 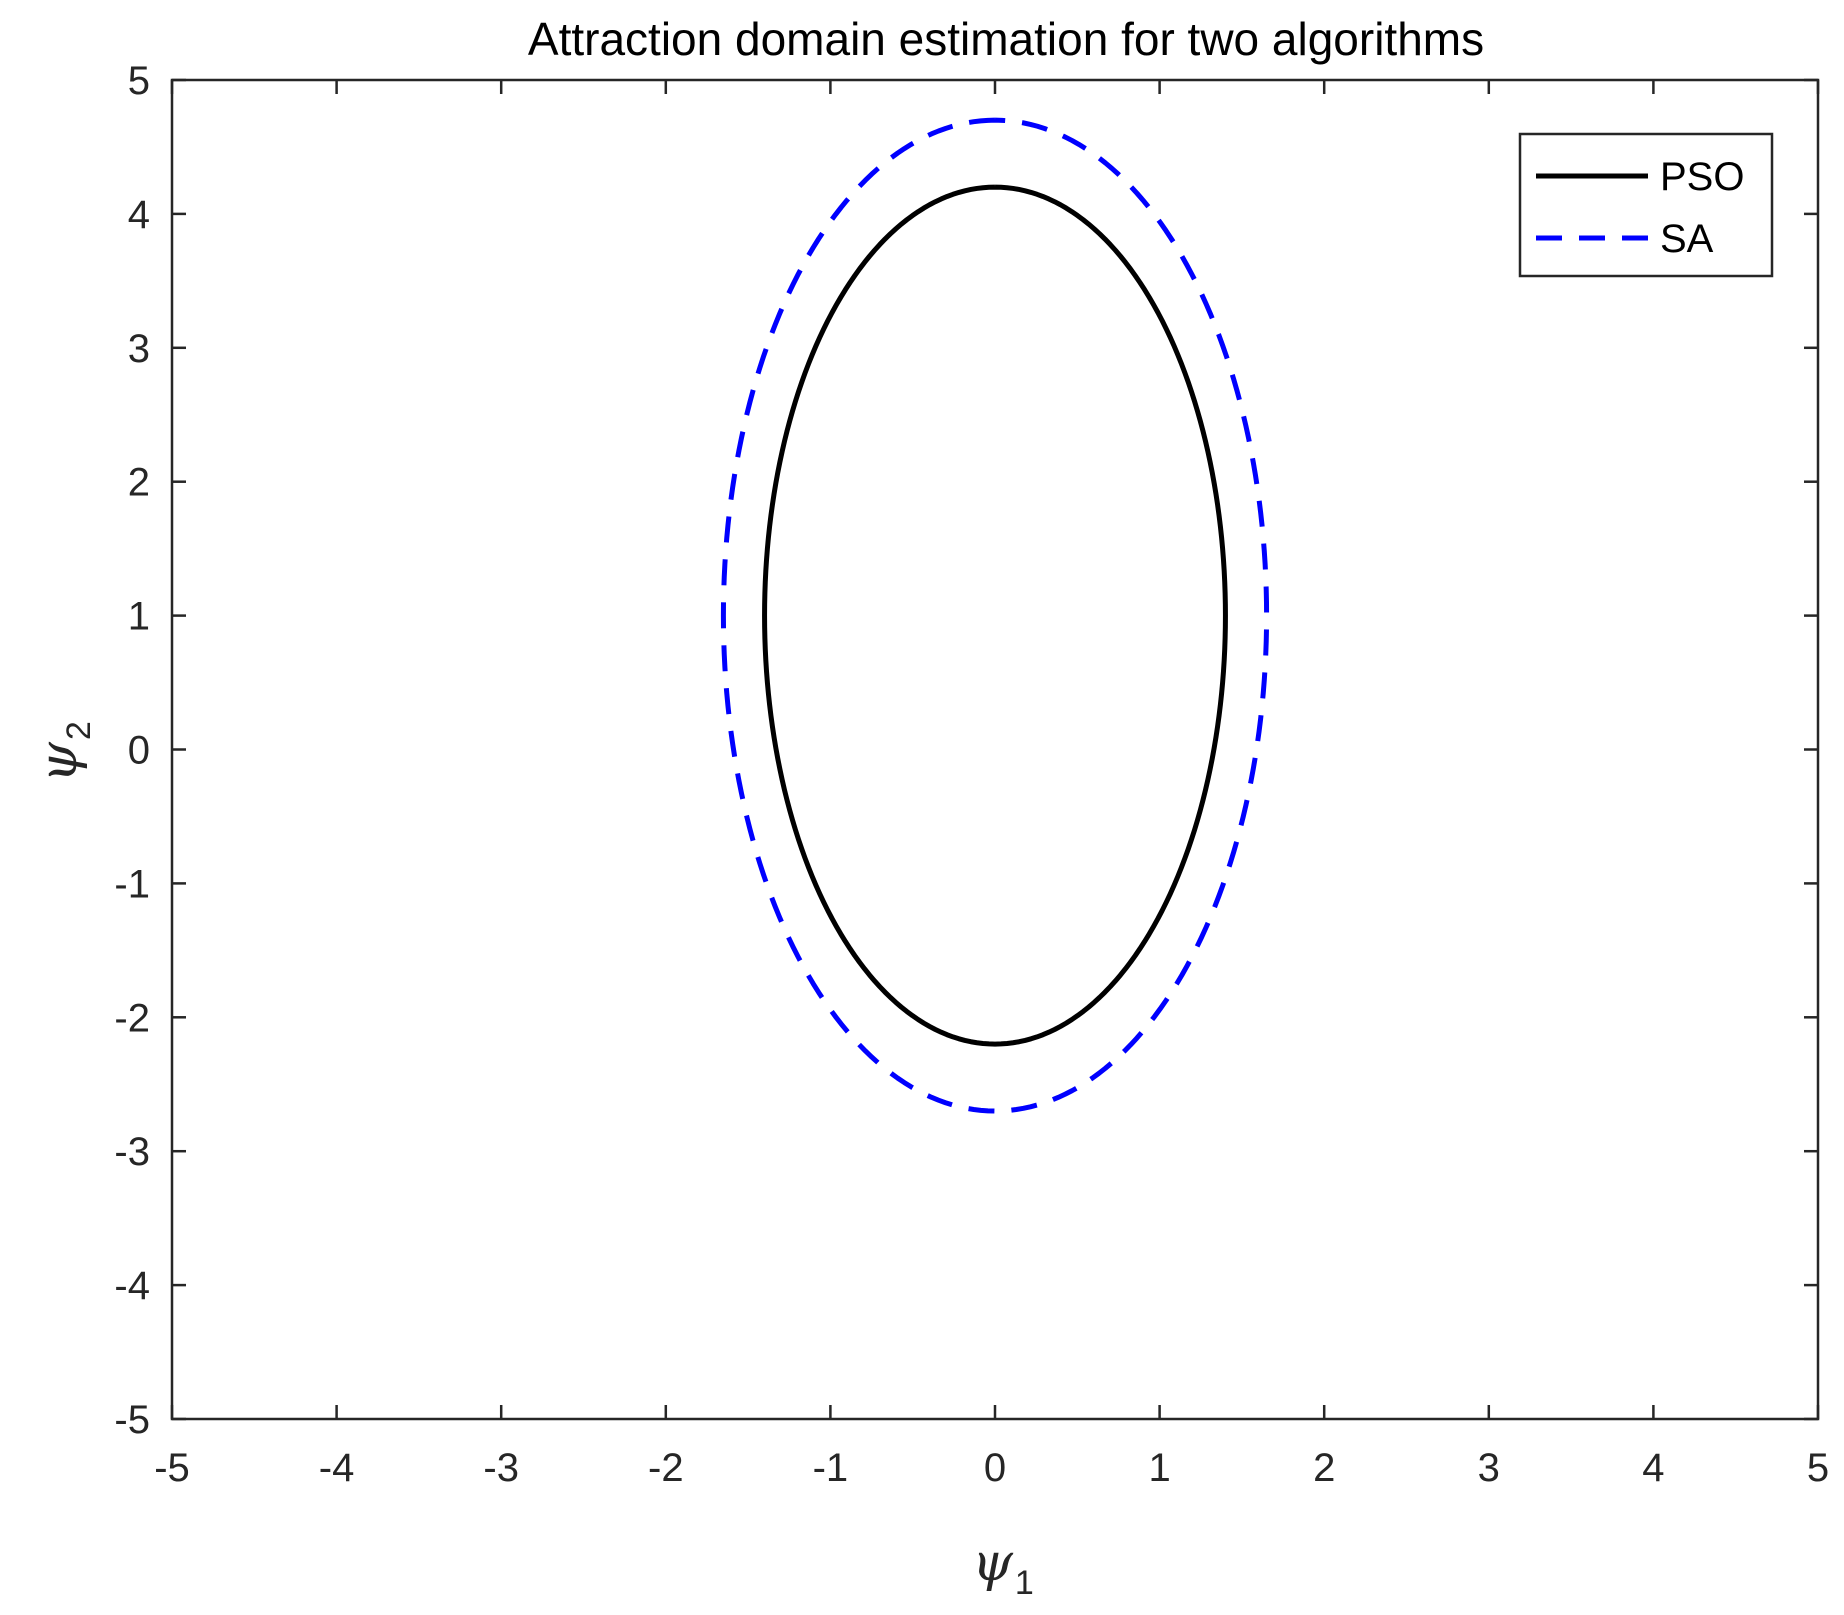 What do you see at coordinates (132, 1420) in the screenshot?
I see `y-tick-label: -5` at bounding box center [132, 1420].